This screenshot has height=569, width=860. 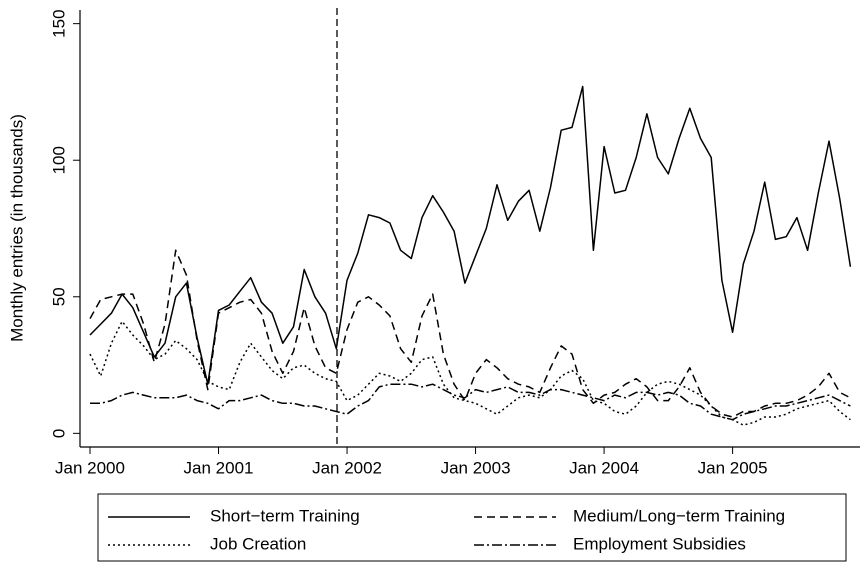 I want to click on y-tick-label: 50, so click(x=58, y=296).